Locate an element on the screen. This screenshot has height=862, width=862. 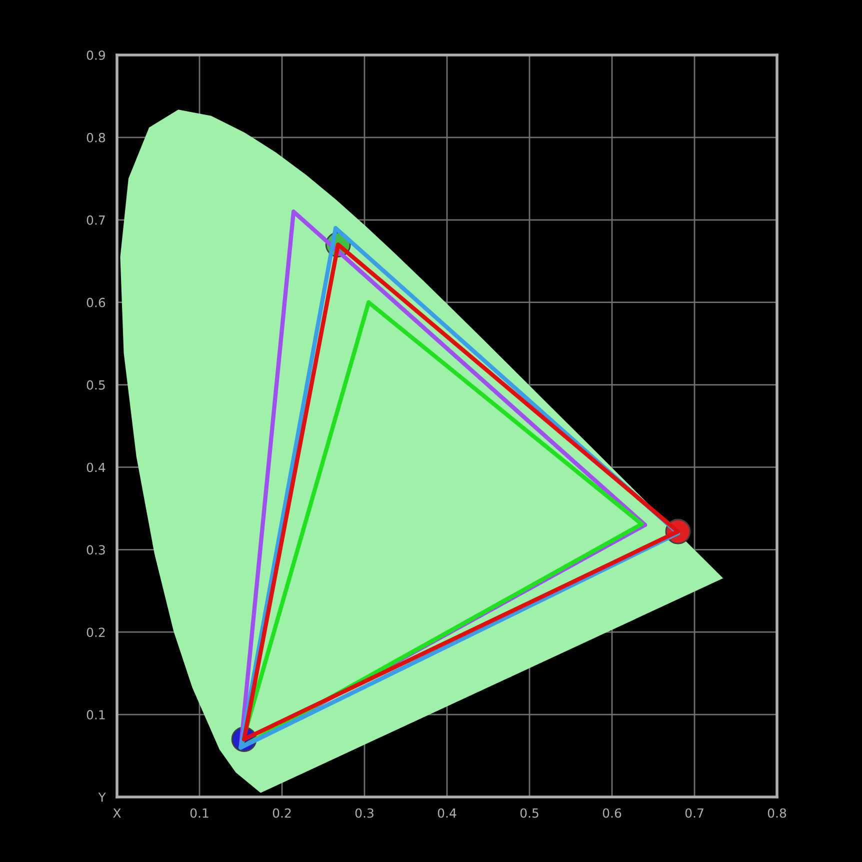
y-tick-label: 0.2 is located at coordinates (95, 633).